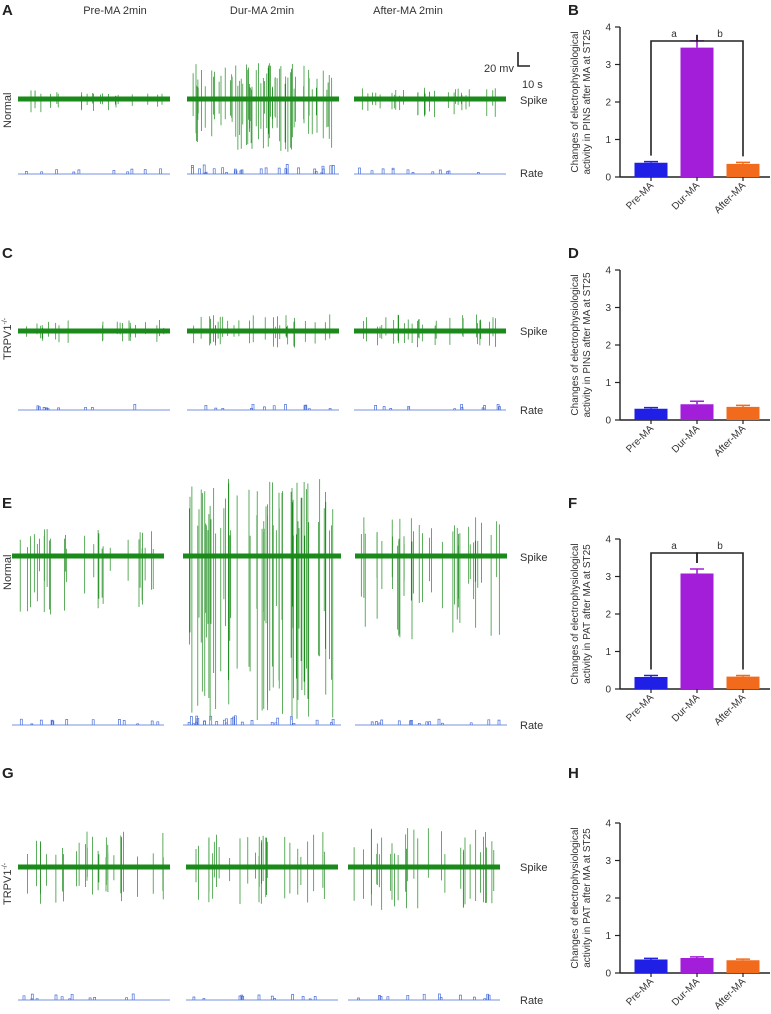  What do you see at coordinates (262, 11) in the screenshot?
I see `column-header-dur: Dur-MA 2min` at bounding box center [262, 11].